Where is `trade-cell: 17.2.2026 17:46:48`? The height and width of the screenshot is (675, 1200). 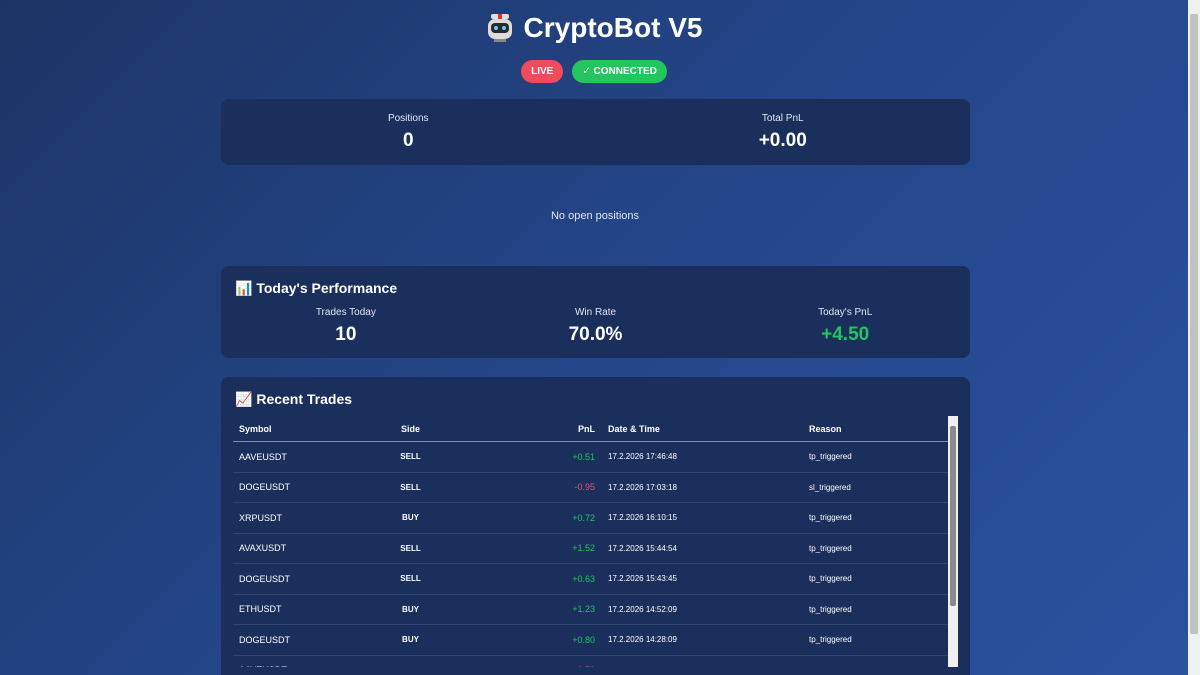 trade-cell: 17.2.2026 17:46:48 is located at coordinates (642, 457).